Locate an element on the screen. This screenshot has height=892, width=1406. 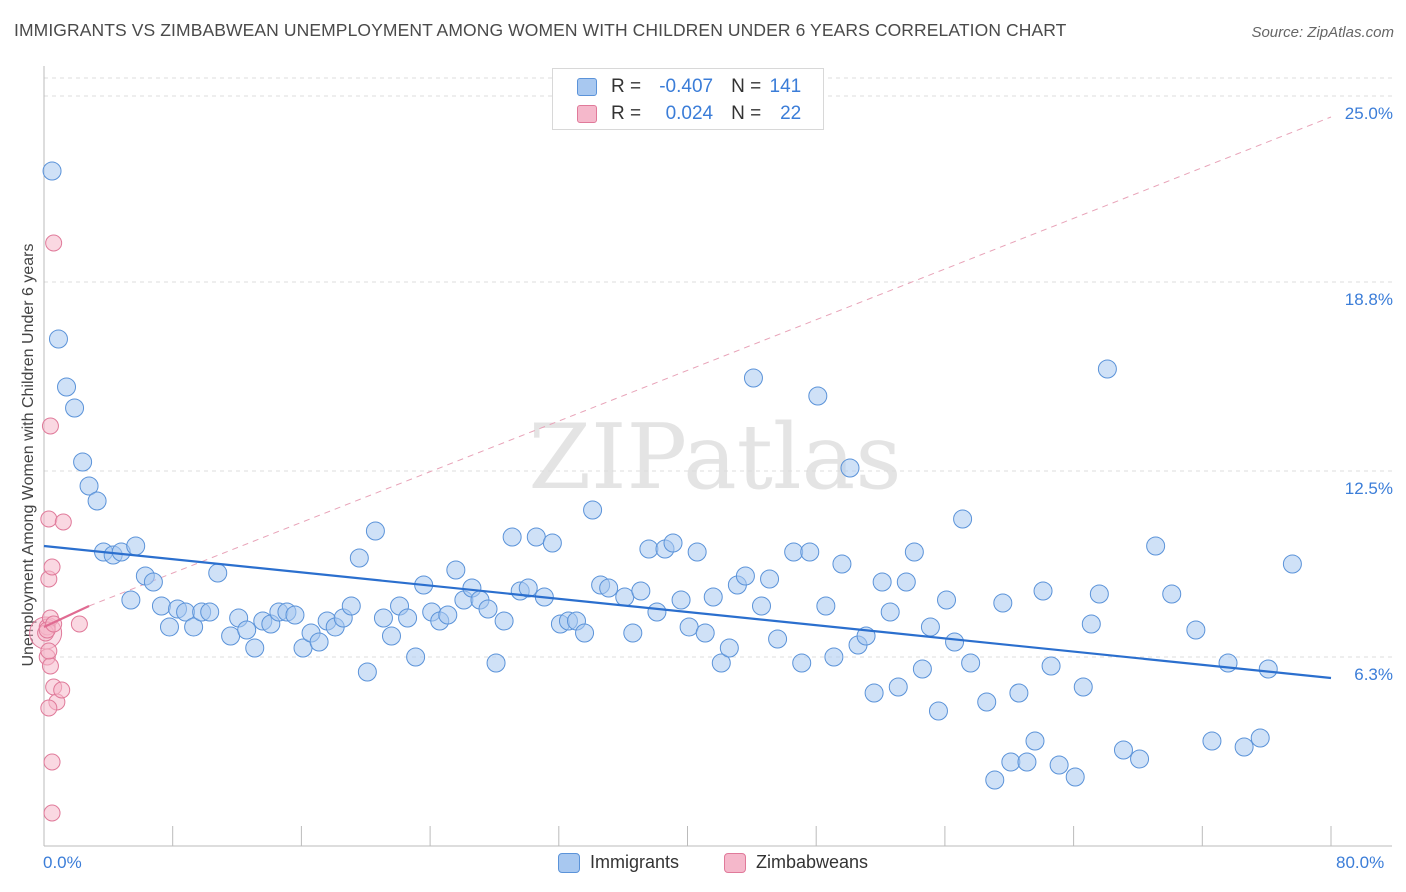
y-tick-label: 6.3% is located at coordinates (1373, 674).